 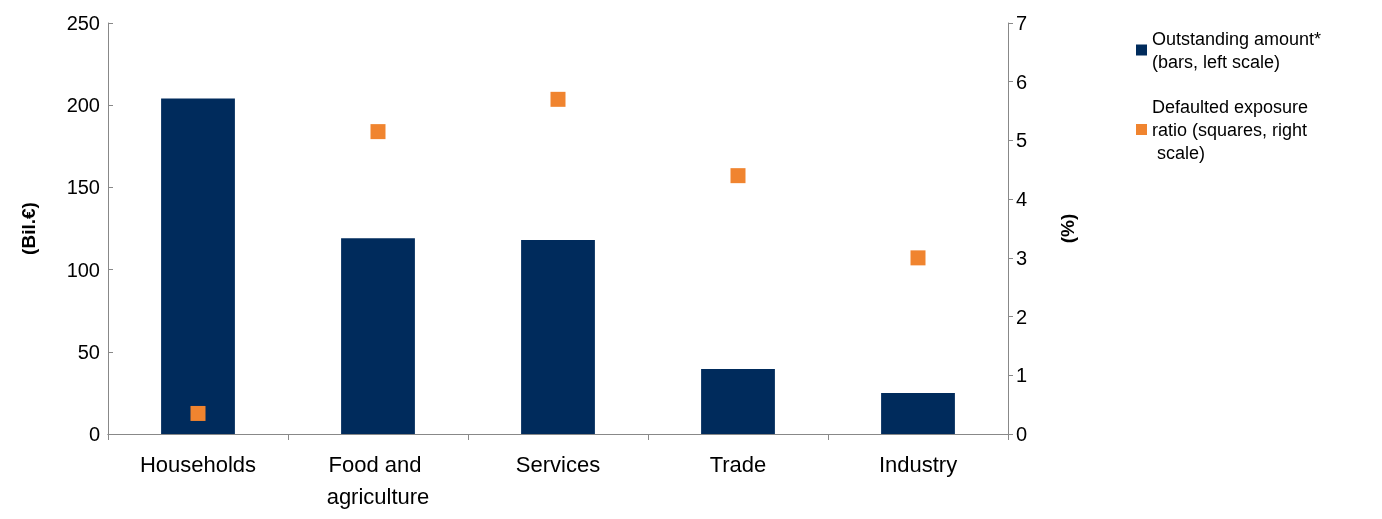 I want to click on y-tick-label: 200, so click(x=83, y=105).